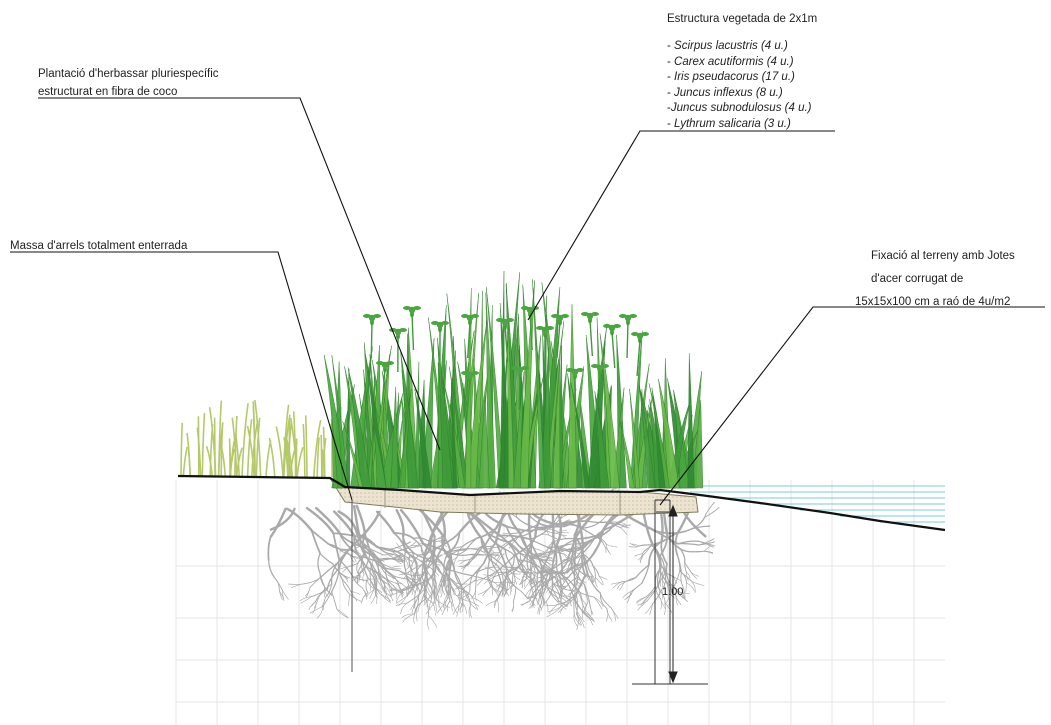 The height and width of the screenshot is (725, 1051). I want to click on species-name: Scirpus lacustris, so click(716, 46).